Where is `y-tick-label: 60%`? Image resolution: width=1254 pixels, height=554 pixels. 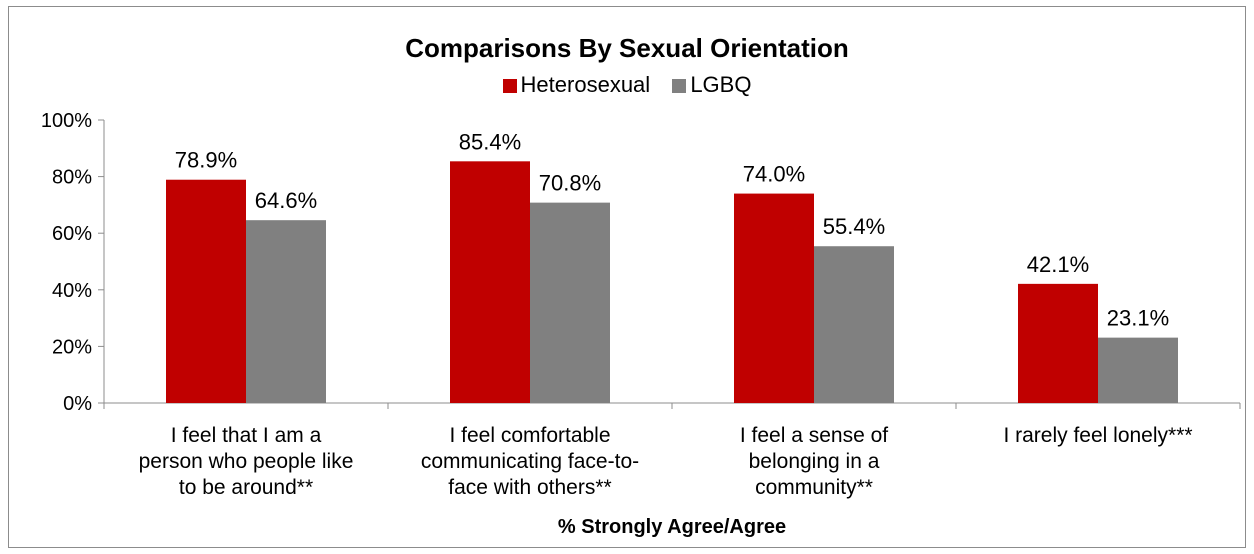 y-tick-label: 60% is located at coordinates (72, 234).